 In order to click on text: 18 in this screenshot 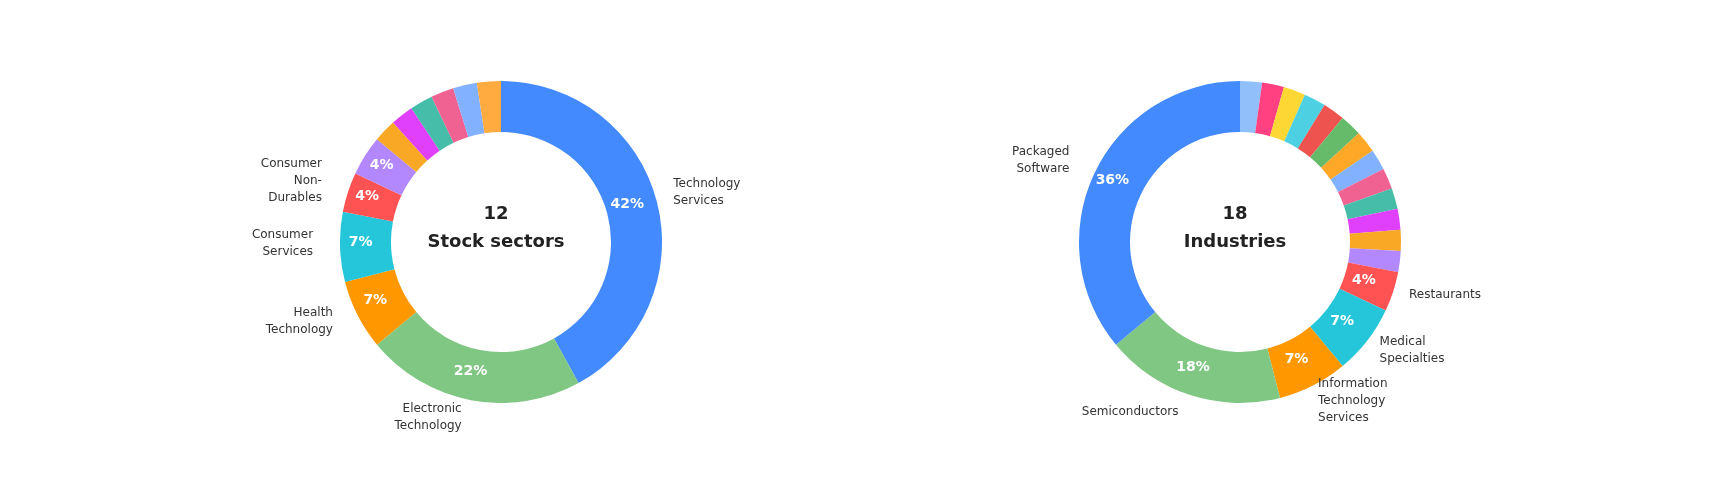, I will do `click(1235, 213)`.